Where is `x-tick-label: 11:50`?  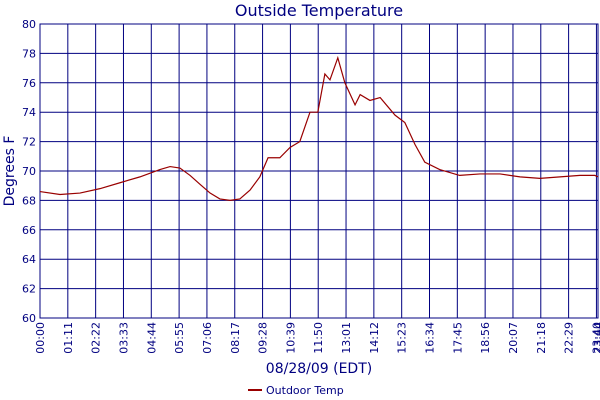
x-tick-label: 11:50 is located at coordinates (318, 338).